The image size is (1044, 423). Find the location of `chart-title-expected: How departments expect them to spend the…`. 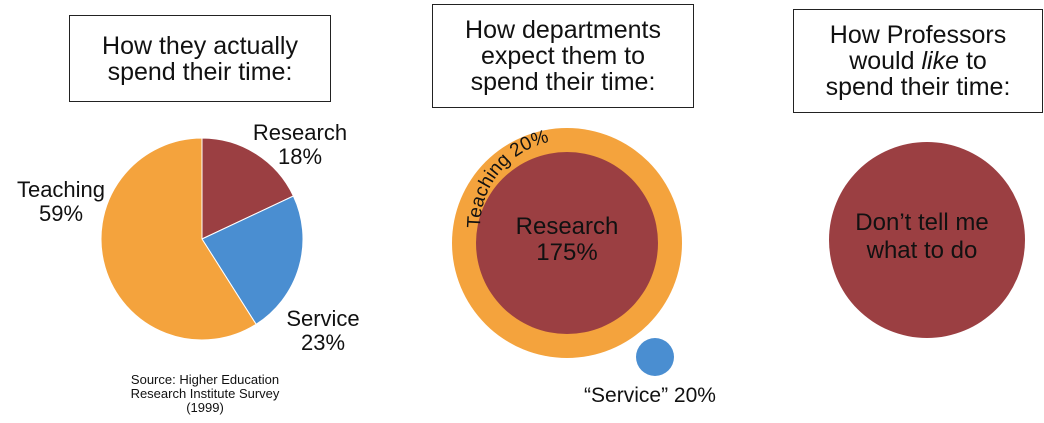

chart-title-expected: How departments expect them to spend the… is located at coordinates (563, 56).